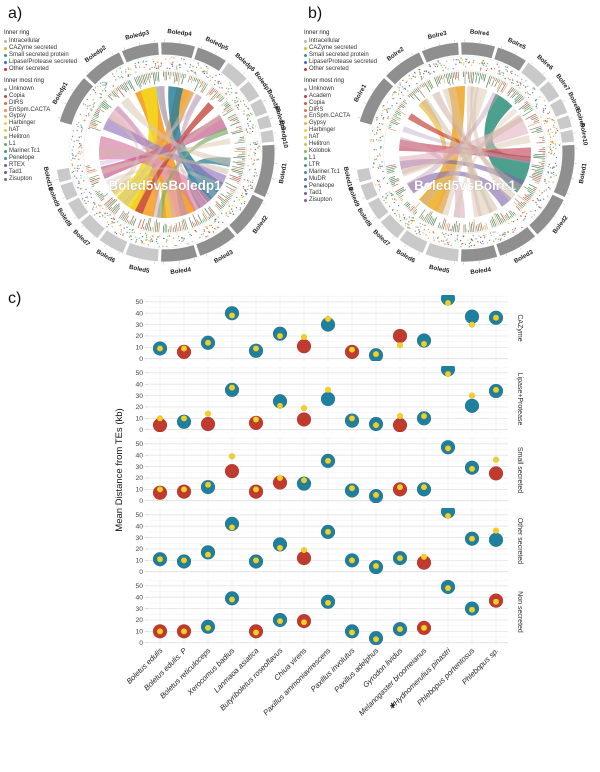 This screenshot has height=772, width=600. Describe the element at coordinates (322, 88) in the screenshot. I see `legend-item-label: Unknown` at that location.